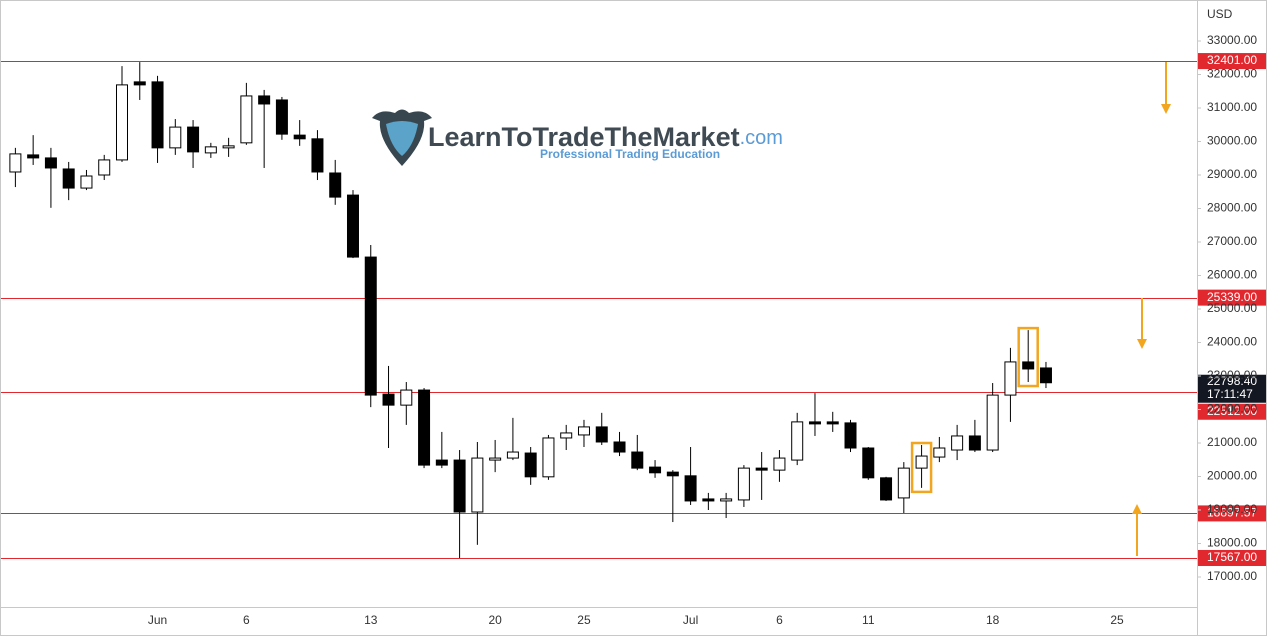 This screenshot has width=1267, height=636. I want to click on level-label: 22512.00, so click(1232, 411).